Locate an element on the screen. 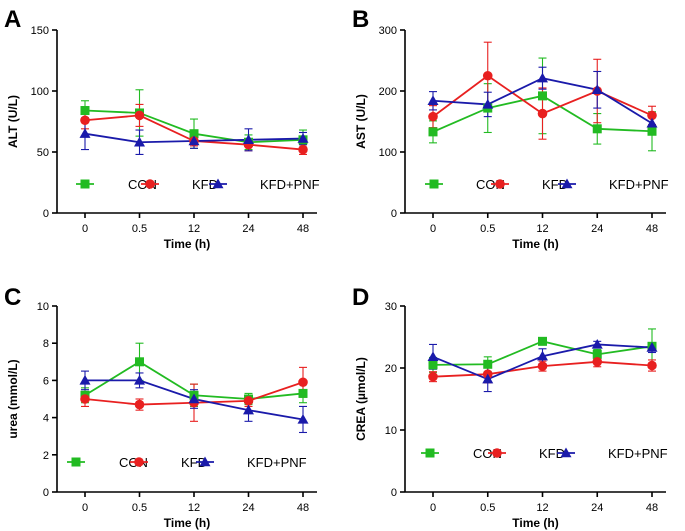 Image resolution: width=685 pixels, height=531 pixels. y-tick-label: 150 is located at coordinates (40, 31).